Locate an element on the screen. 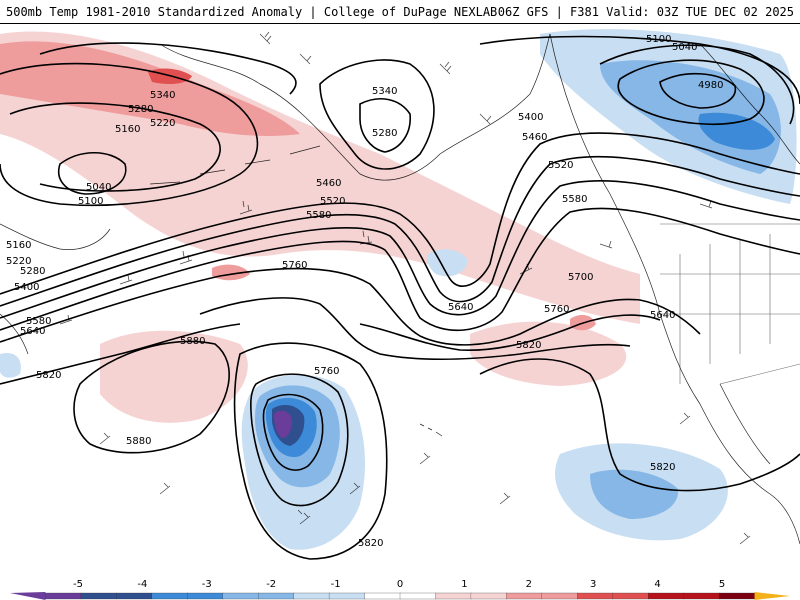  contour-label: 5340 is located at coordinates (384, 91).